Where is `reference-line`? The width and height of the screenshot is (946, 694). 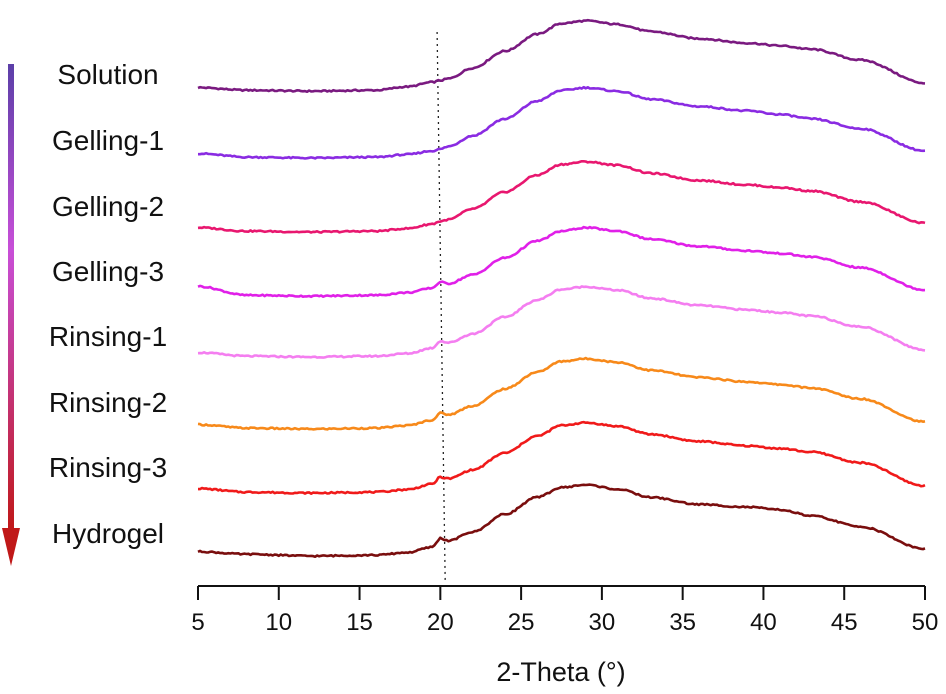
reference-line is located at coordinates (441, 306).